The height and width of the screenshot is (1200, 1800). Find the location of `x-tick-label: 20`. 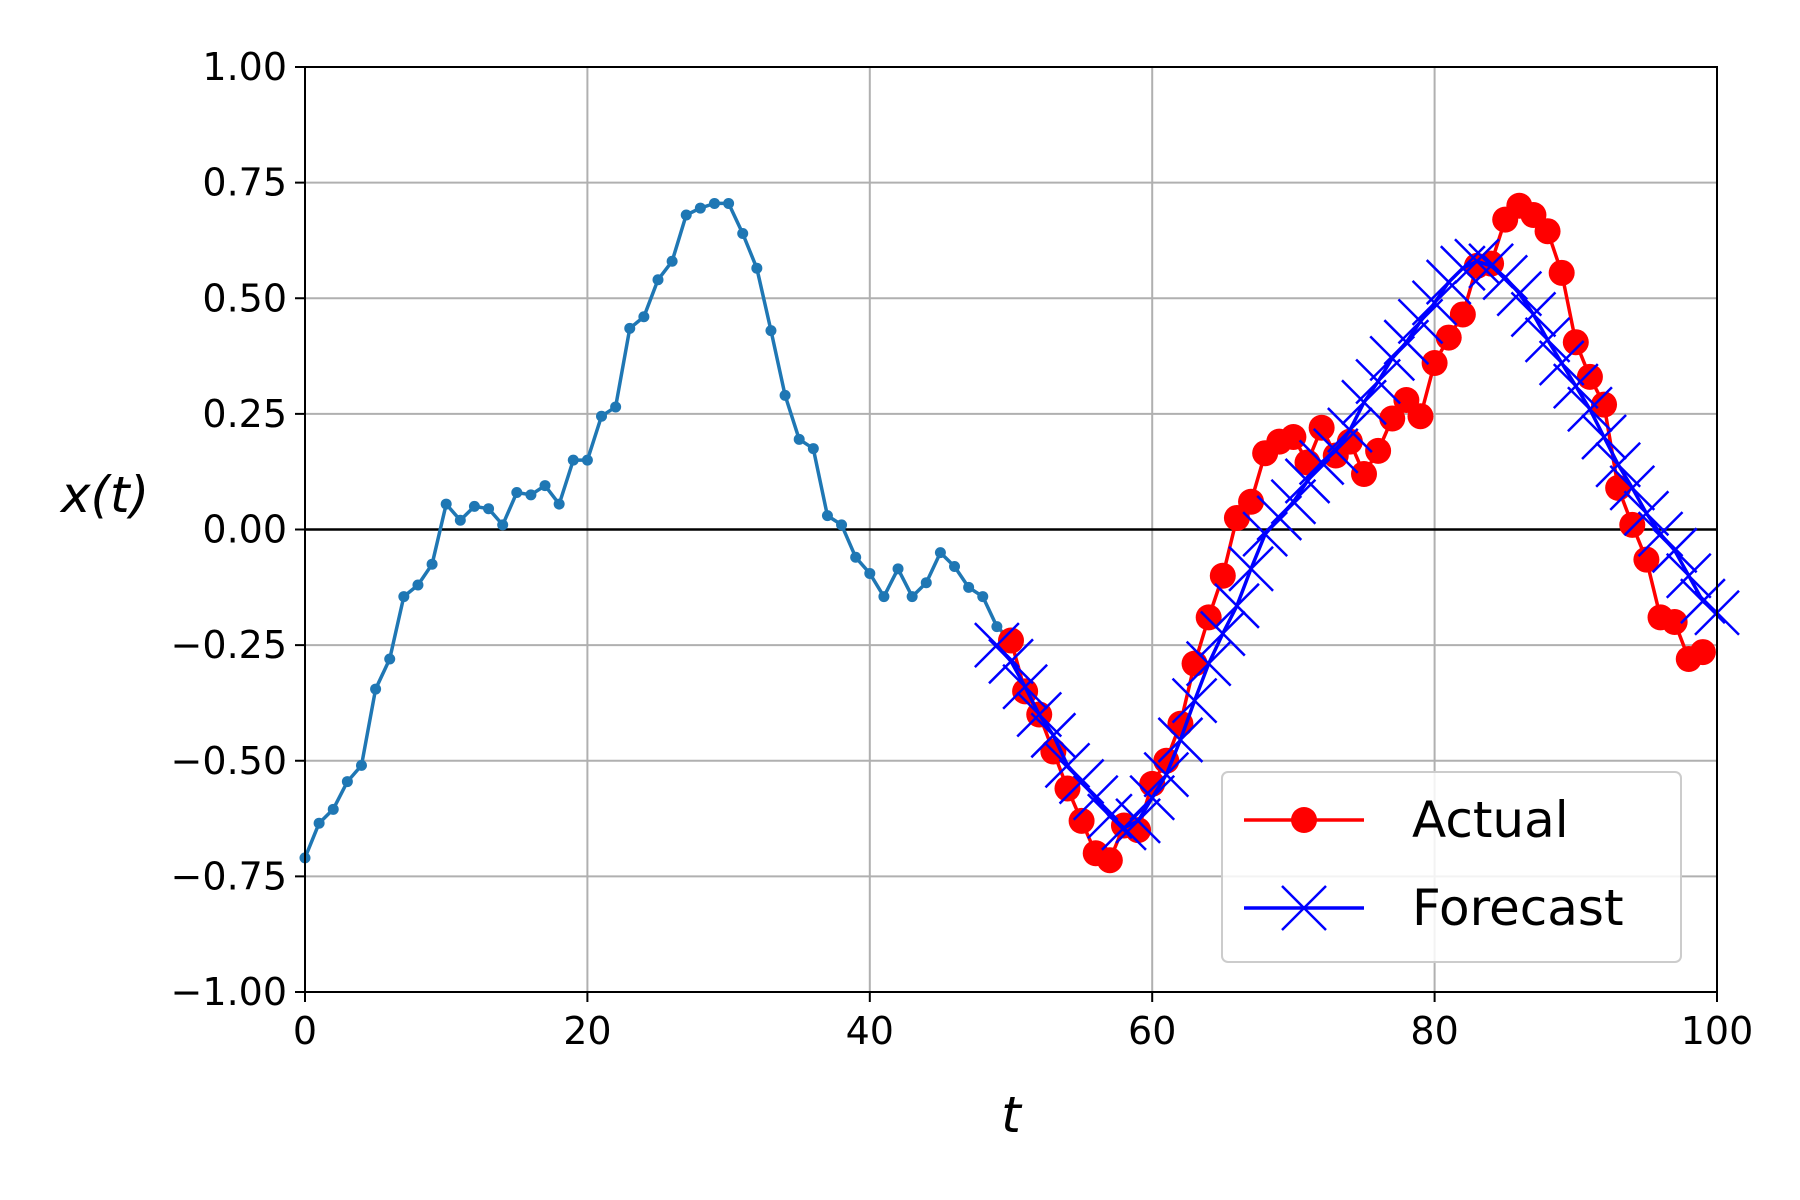

x-tick-label: 20 is located at coordinates (587, 1031).